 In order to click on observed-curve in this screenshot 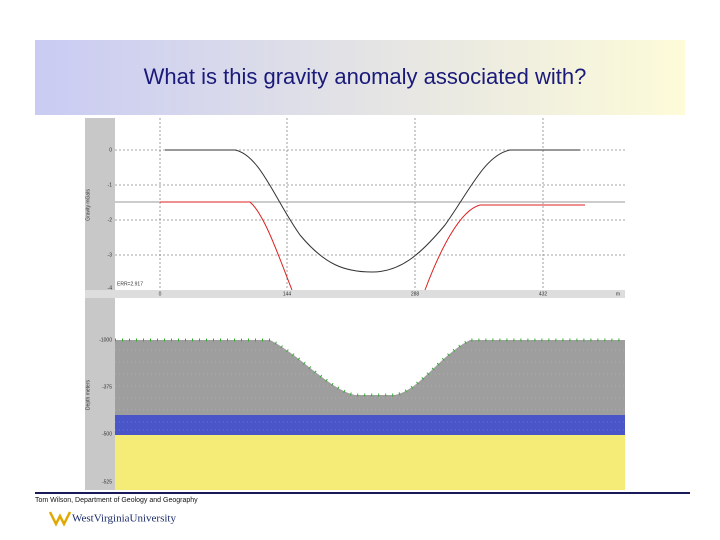, I will do `click(372, 211)`.